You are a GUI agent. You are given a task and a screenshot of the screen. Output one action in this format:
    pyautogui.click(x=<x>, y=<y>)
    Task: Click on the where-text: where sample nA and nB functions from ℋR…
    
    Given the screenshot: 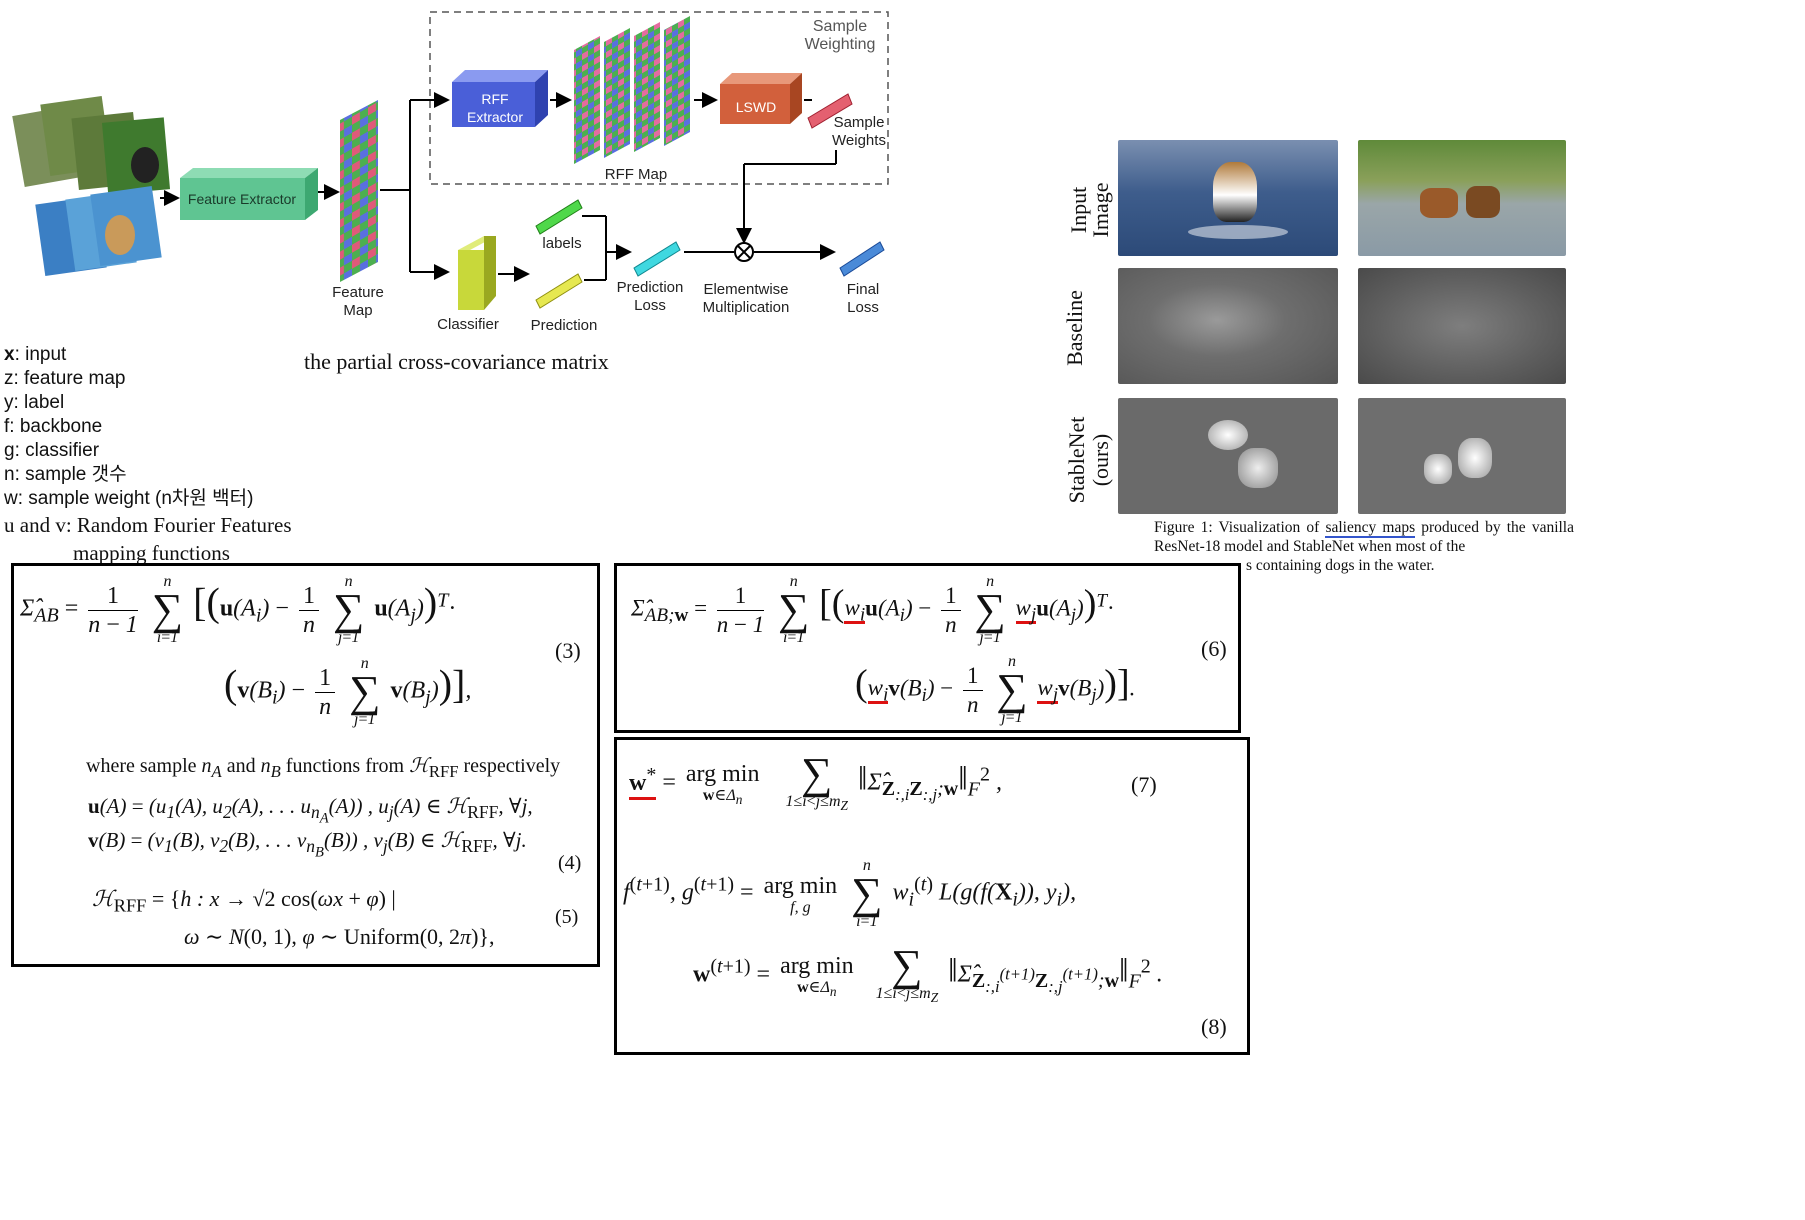 What is the action you would take?
    pyautogui.click(x=323, y=768)
    